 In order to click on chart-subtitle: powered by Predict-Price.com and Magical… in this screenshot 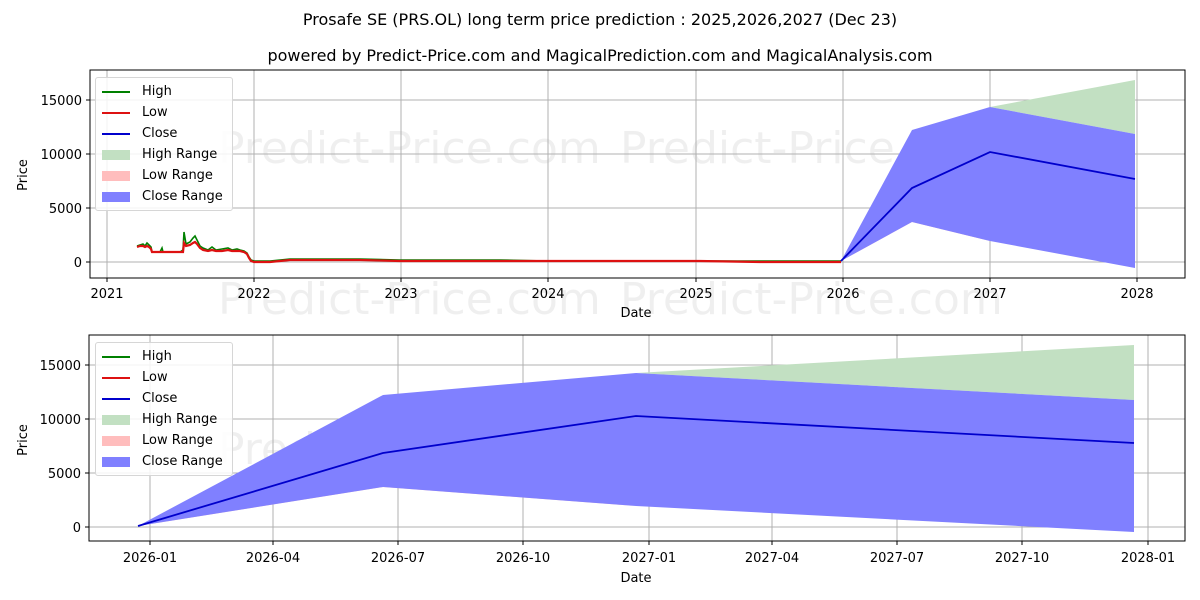, I will do `click(600, 55)`.